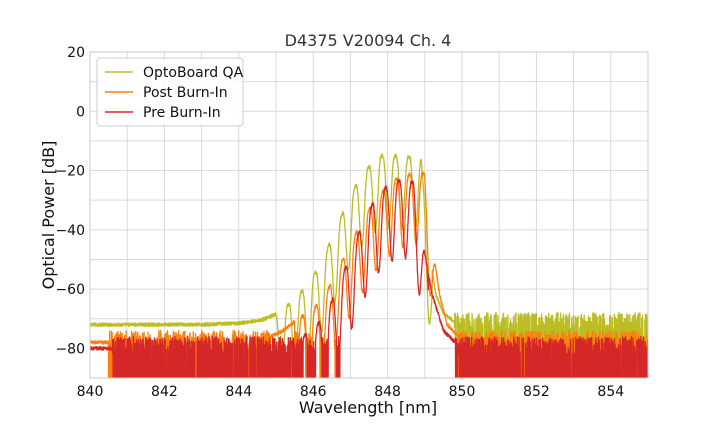  What do you see at coordinates (70, 231) in the screenshot?
I see `y-tick-label: −40` at bounding box center [70, 231].